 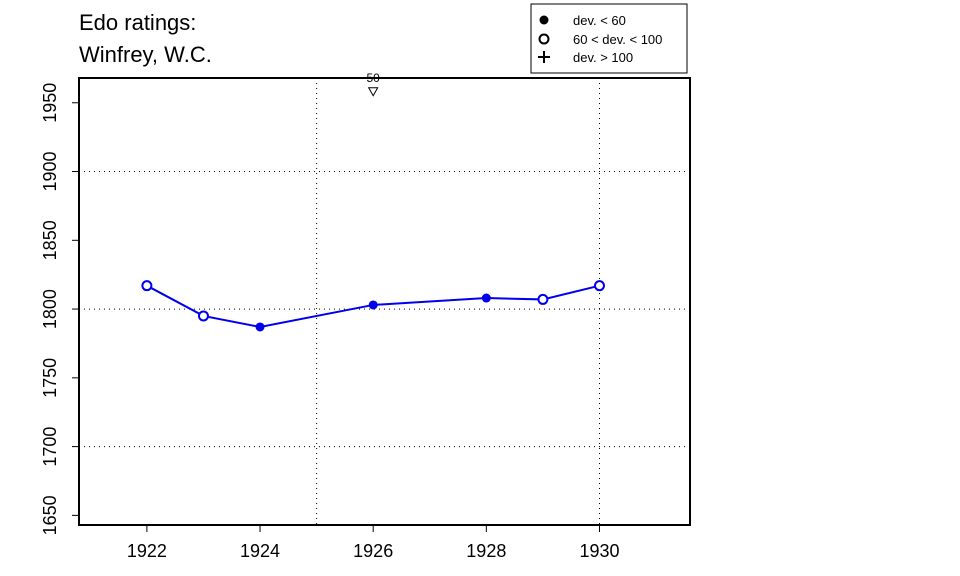 I want to click on y-tick-label: 1650, so click(x=50, y=515).